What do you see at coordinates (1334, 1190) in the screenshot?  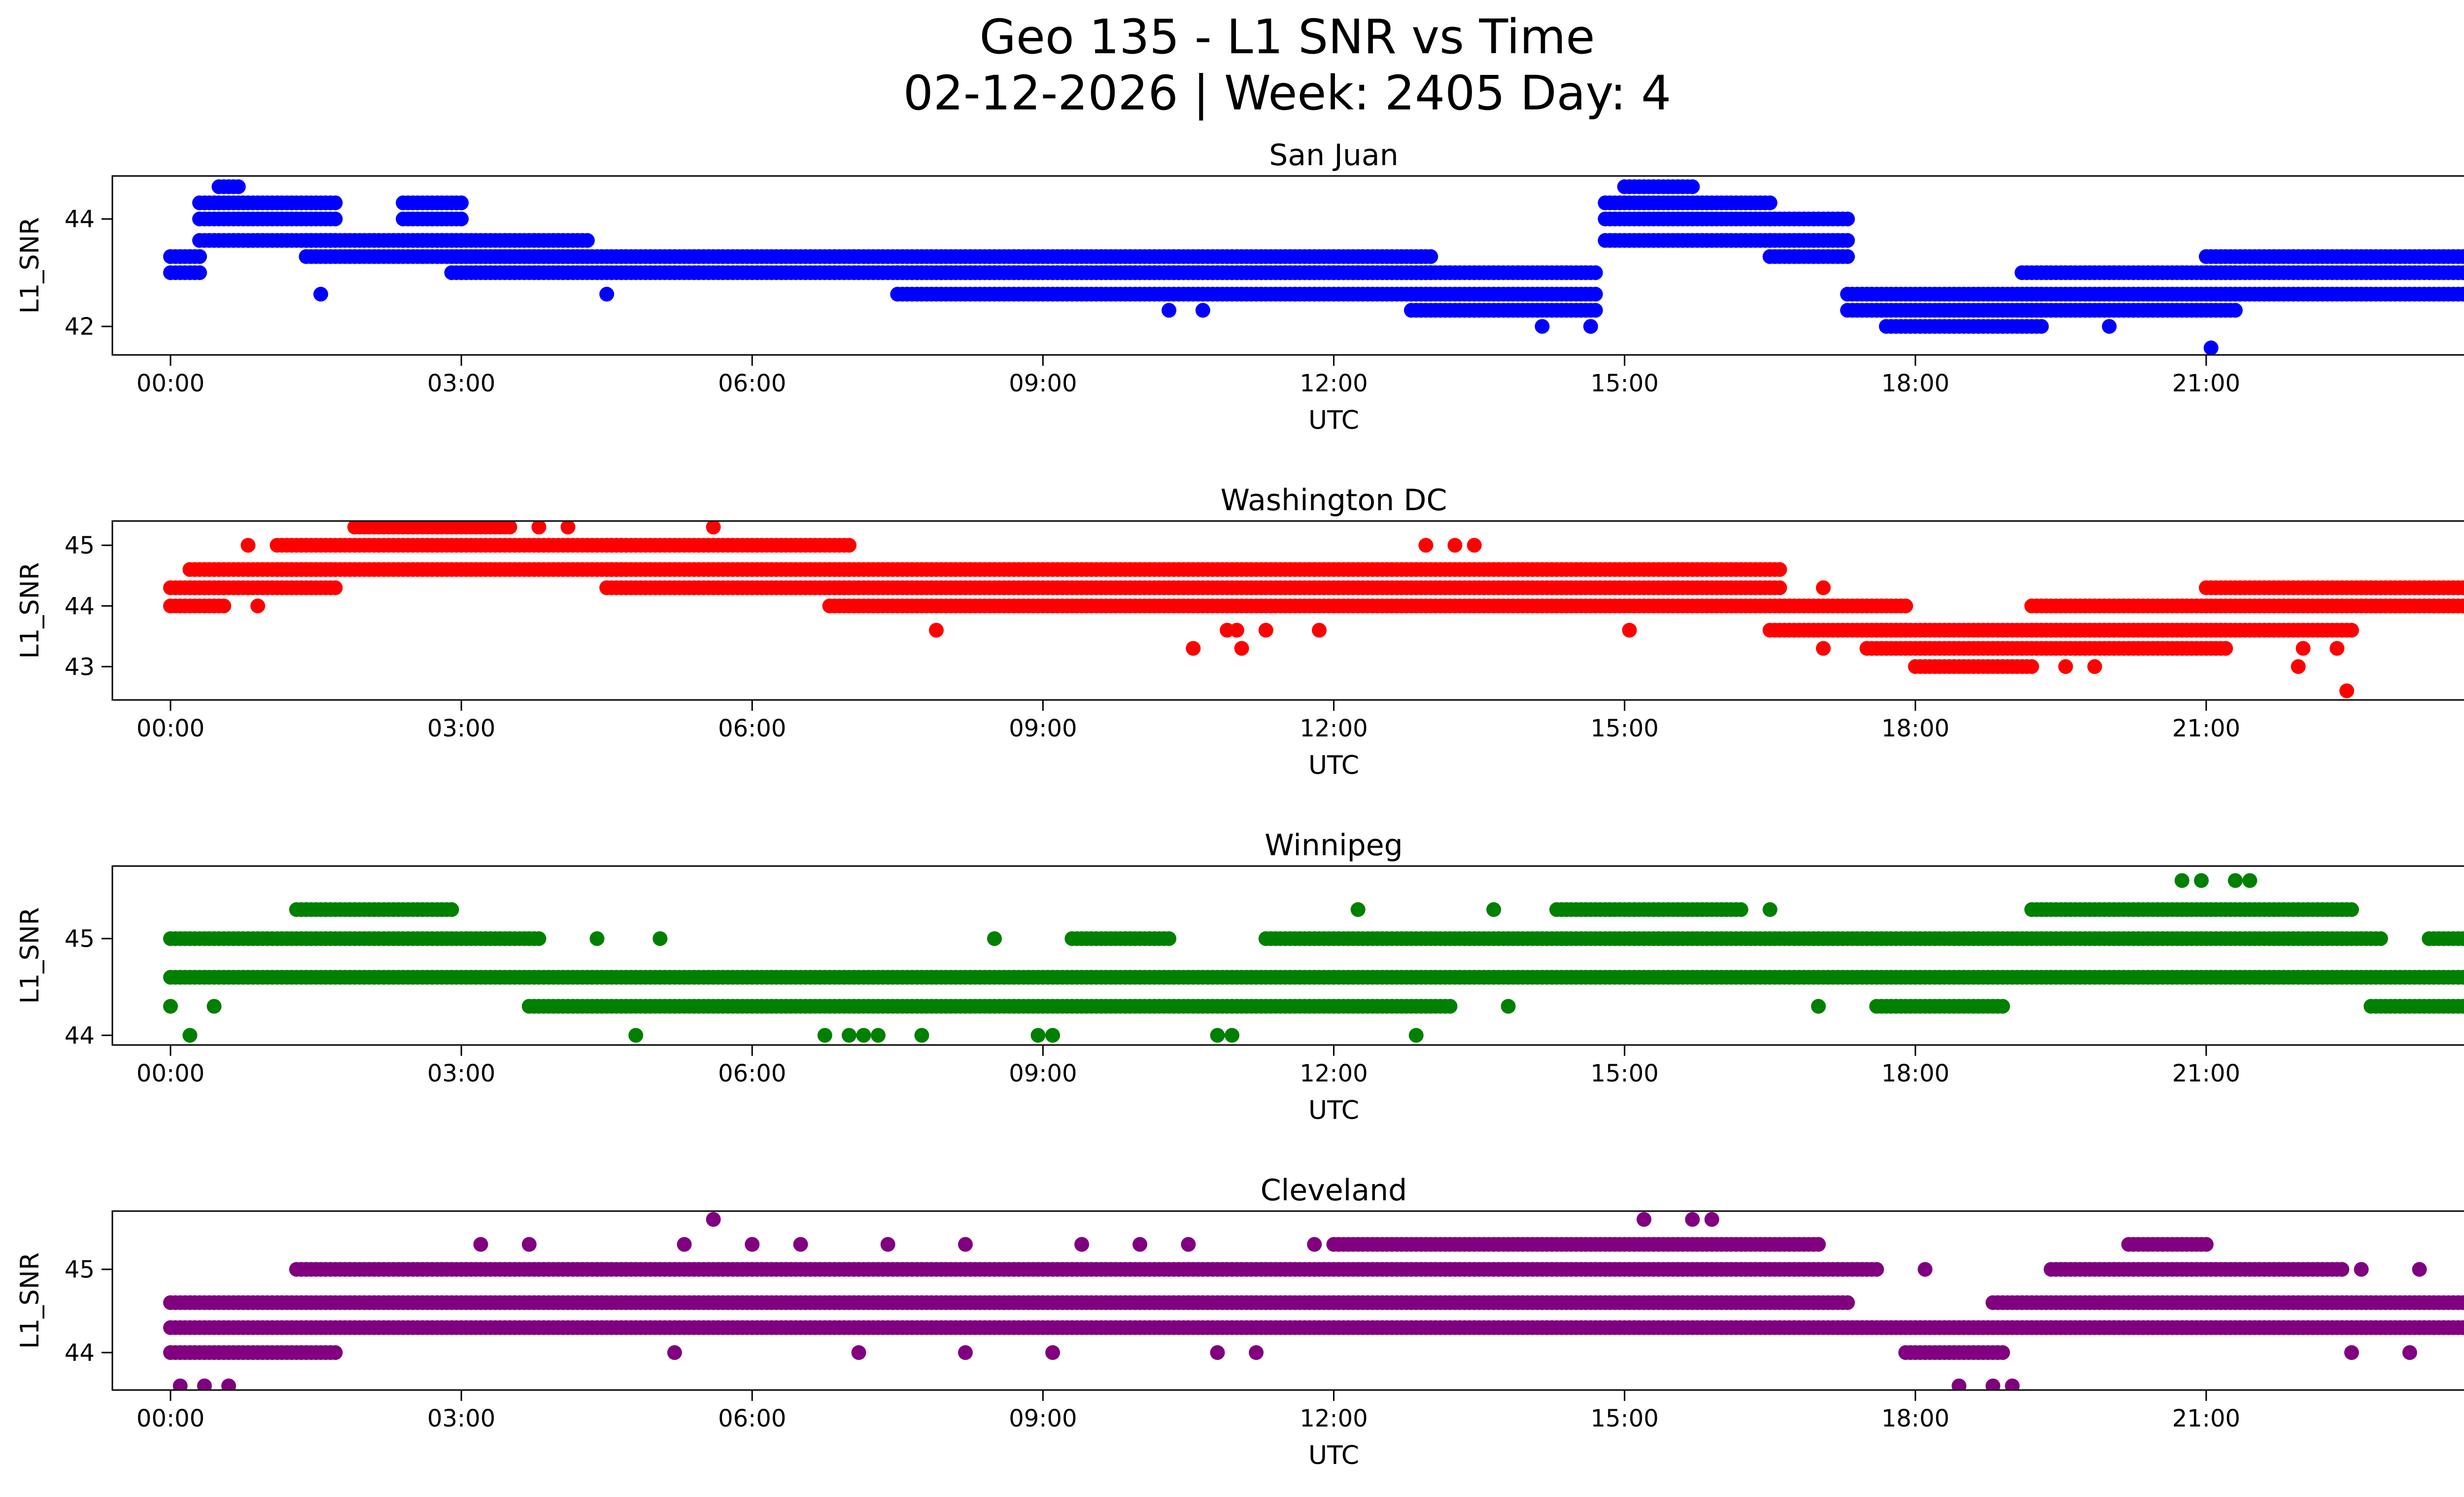 I see `panel-title: Cleveland` at bounding box center [1334, 1190].